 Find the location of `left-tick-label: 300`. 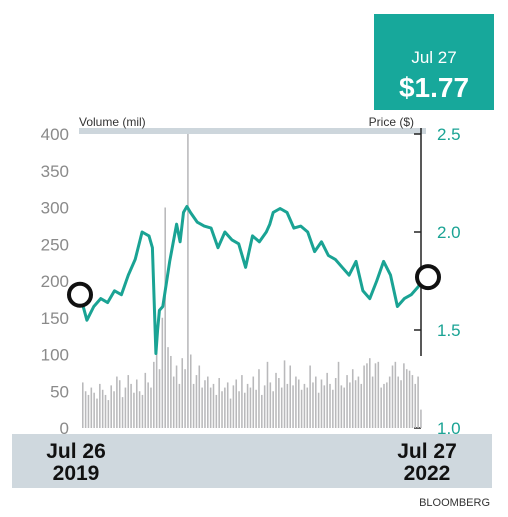

left-tick-label: 300 is located at coordinates (55, 208).